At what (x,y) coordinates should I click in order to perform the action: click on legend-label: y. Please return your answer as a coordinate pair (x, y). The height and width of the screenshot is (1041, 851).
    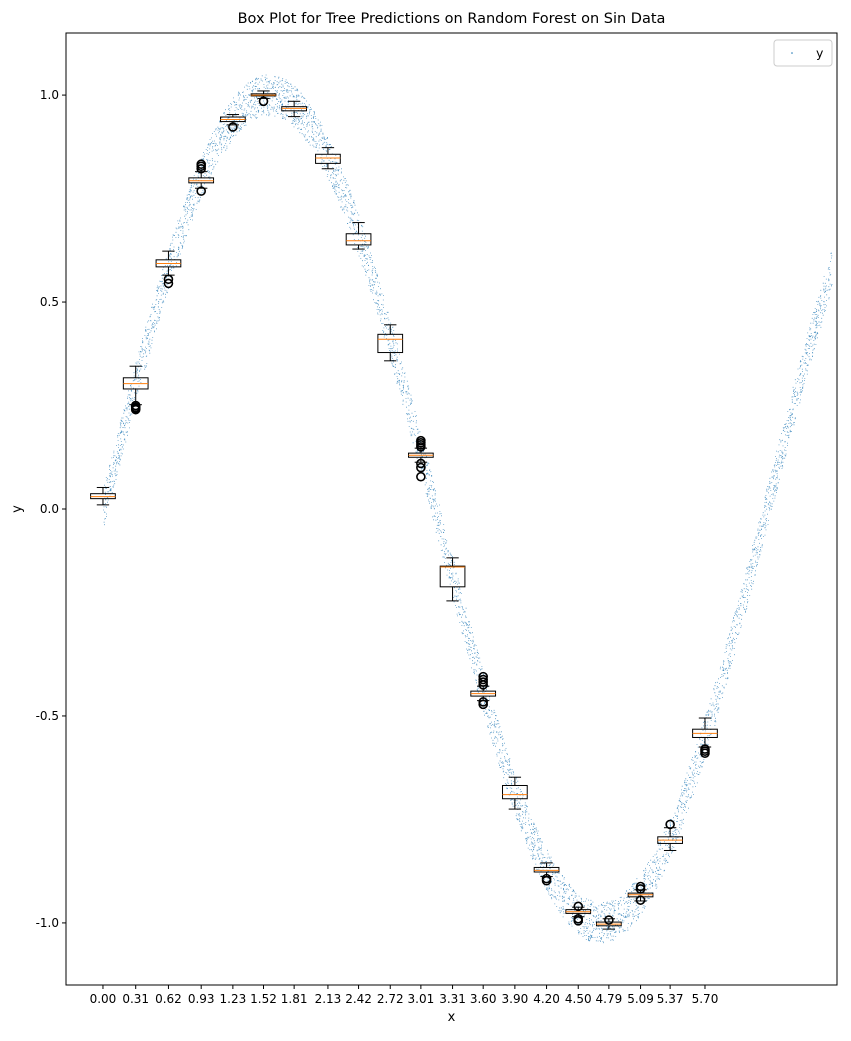
    Looking at the image, I should click on (820, 53).